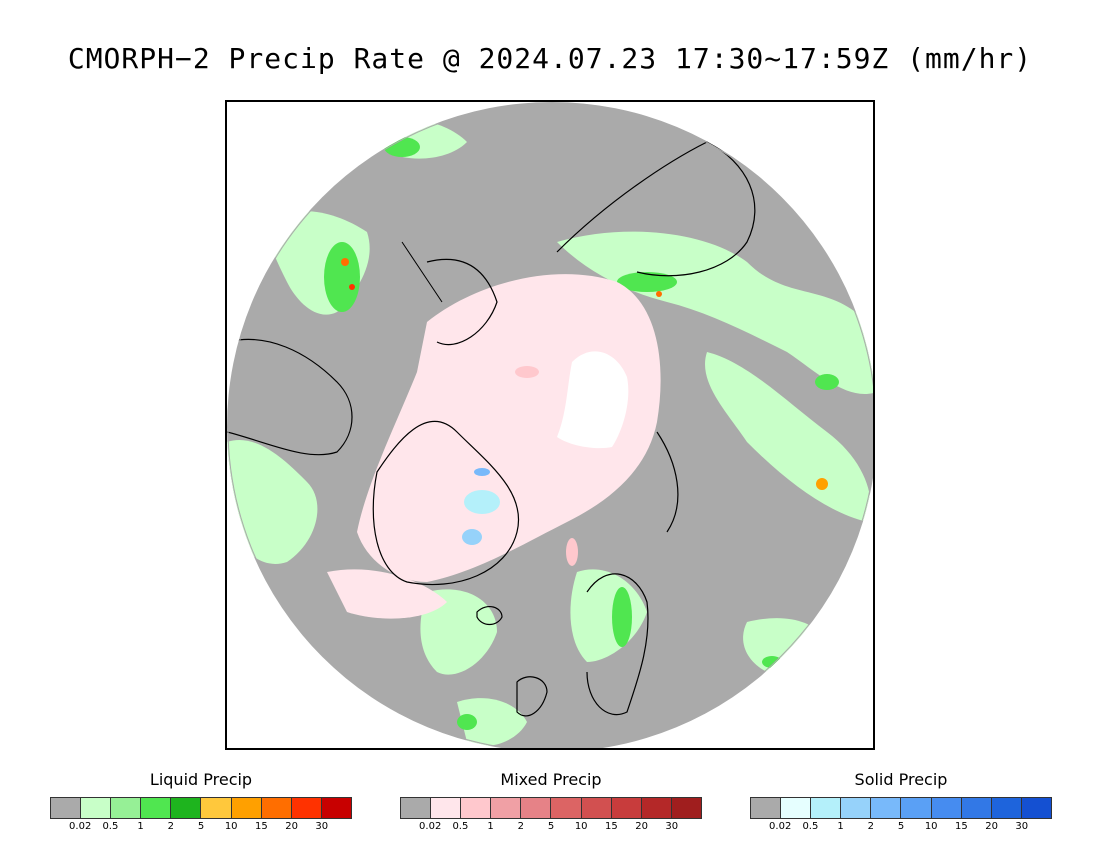 The width and height of the screenshot is (1100, 850). What do you see at coordinates (672, 826) in the screenshot?
I see `mixed-tick-label: 30` at bounding box center [672, 826].